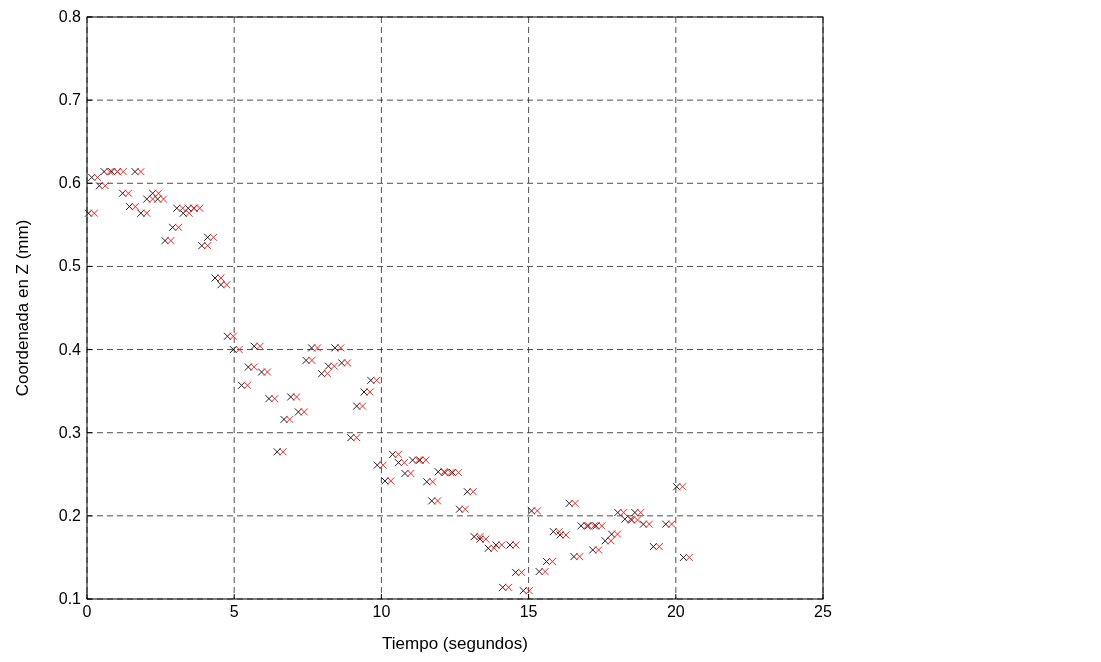 This screenshot has height=662, width=1101. I want to click on y-tick-label: 0.6, so click(70, 183).